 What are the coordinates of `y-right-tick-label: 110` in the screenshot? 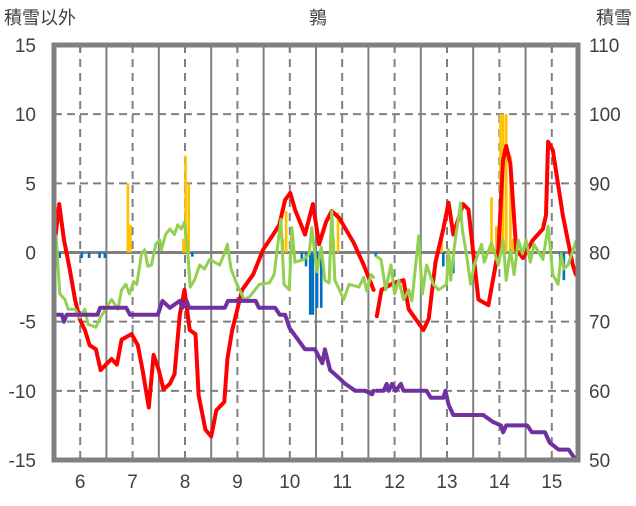 It's located at (604, 46).